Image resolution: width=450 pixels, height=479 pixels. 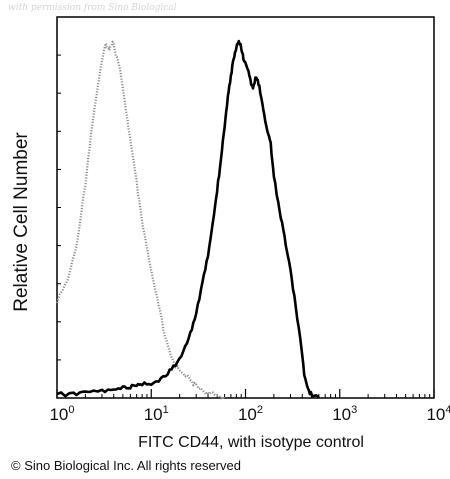 What do you see at coordinates (21, 222) in the screenshot?
I see `y-axis-label: Relative Cell Number` at bounding box center [21, 222].